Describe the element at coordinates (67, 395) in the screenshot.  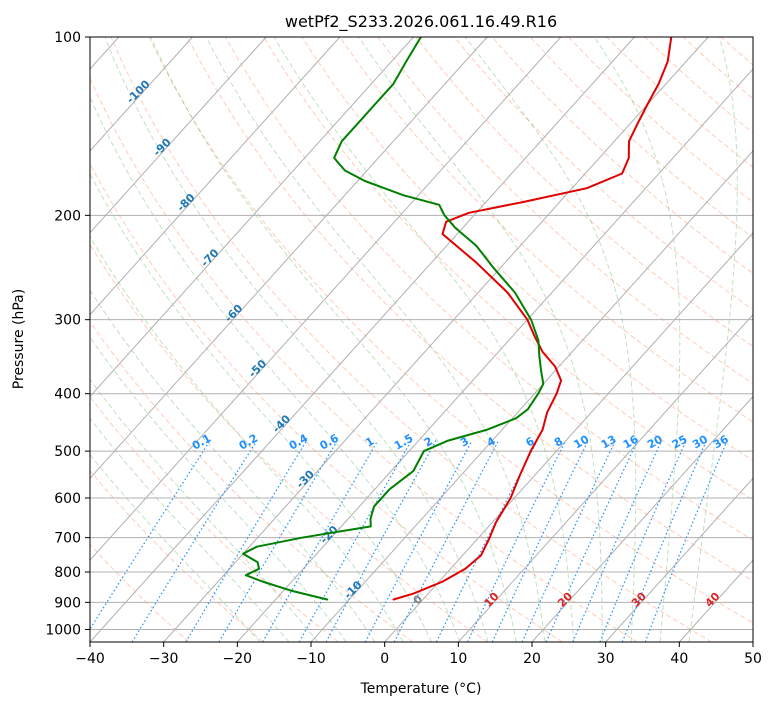
I see `y-tick-label: 400` at that location.